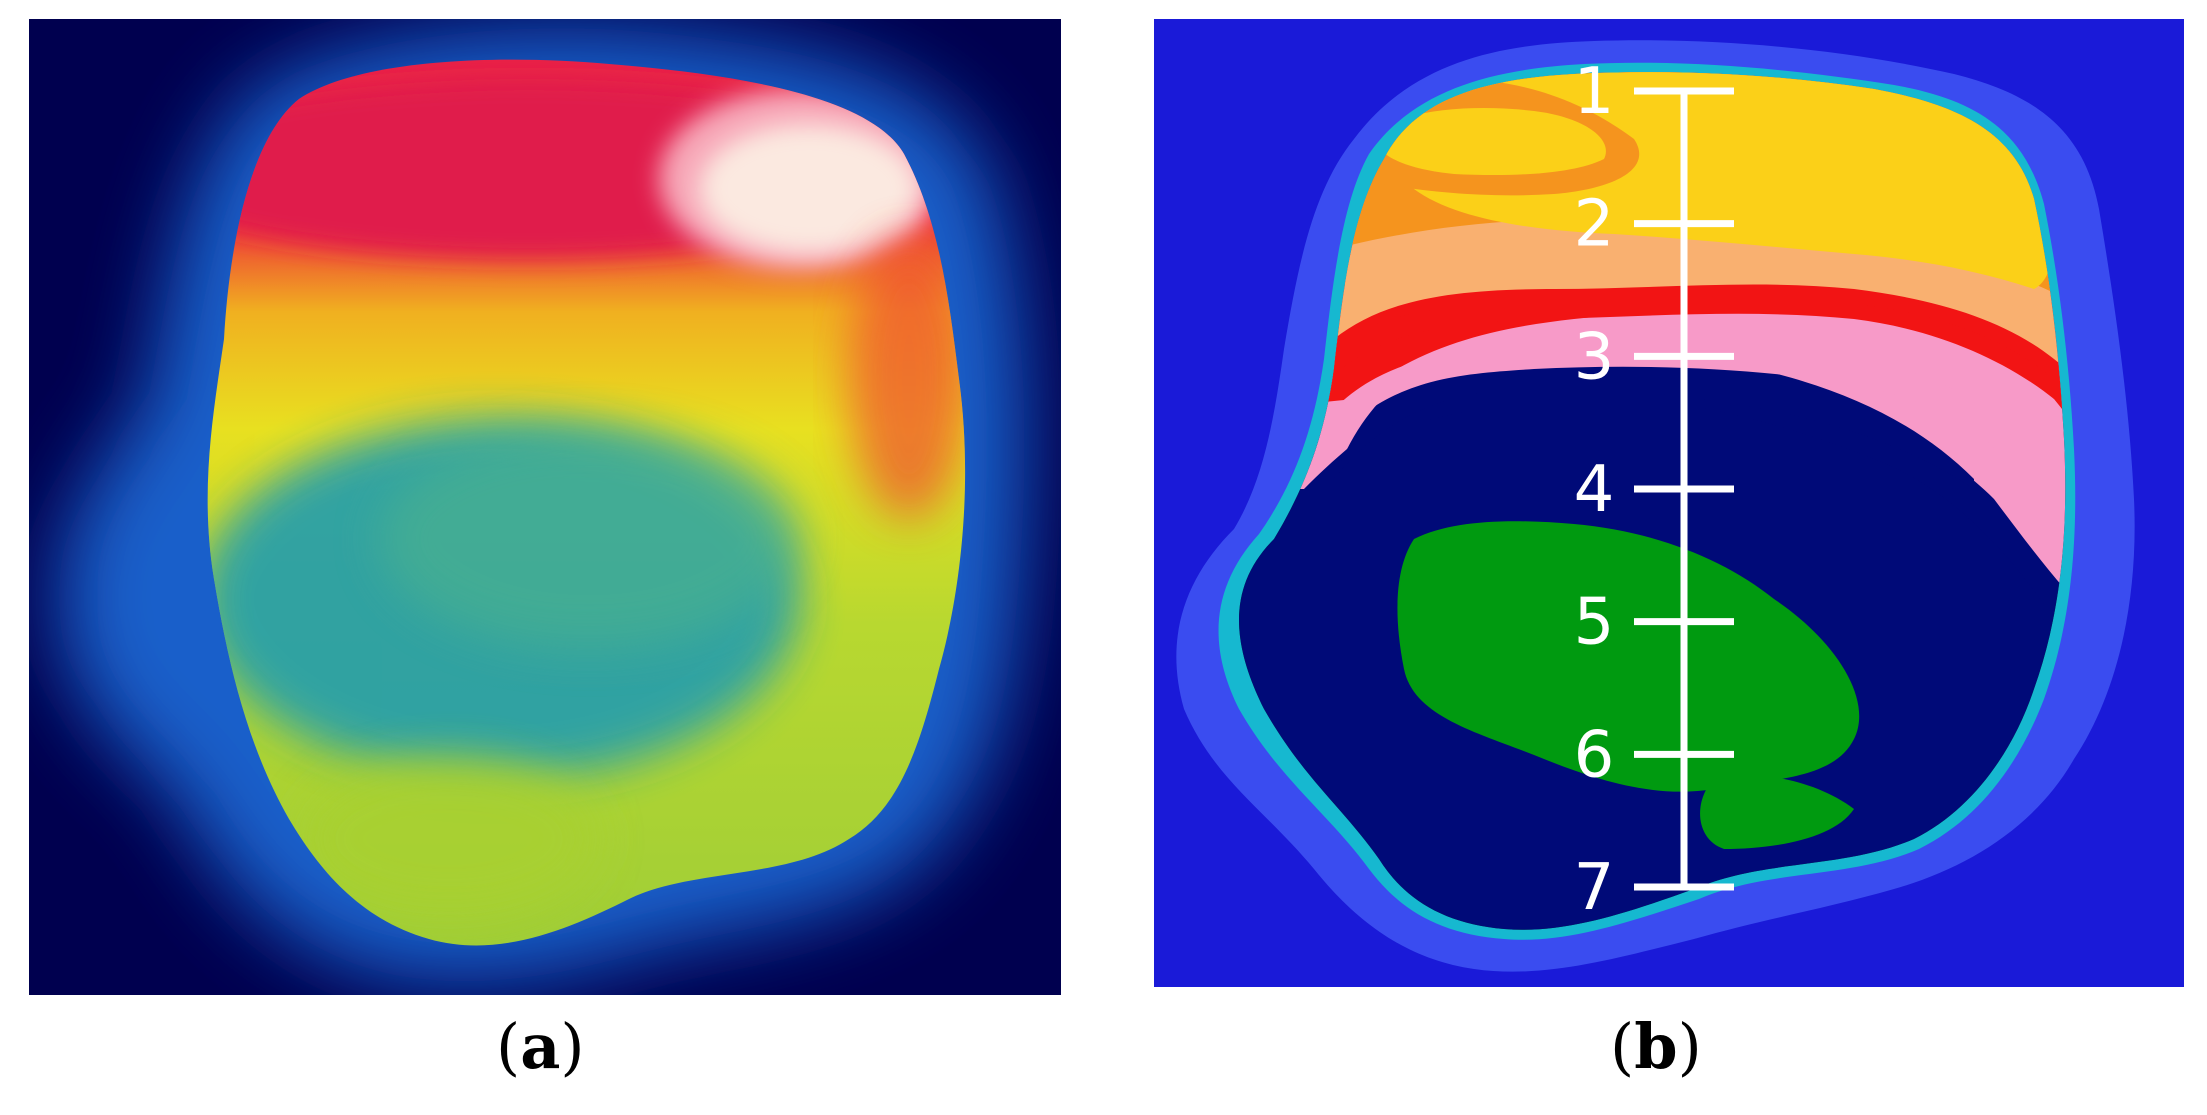 This screenshot has height=1115, width=2207. What do you see at coordinates (1594, 357) in the screenshot?
I see `scale-tick-label: 3` at bounding box center [1594, 357].